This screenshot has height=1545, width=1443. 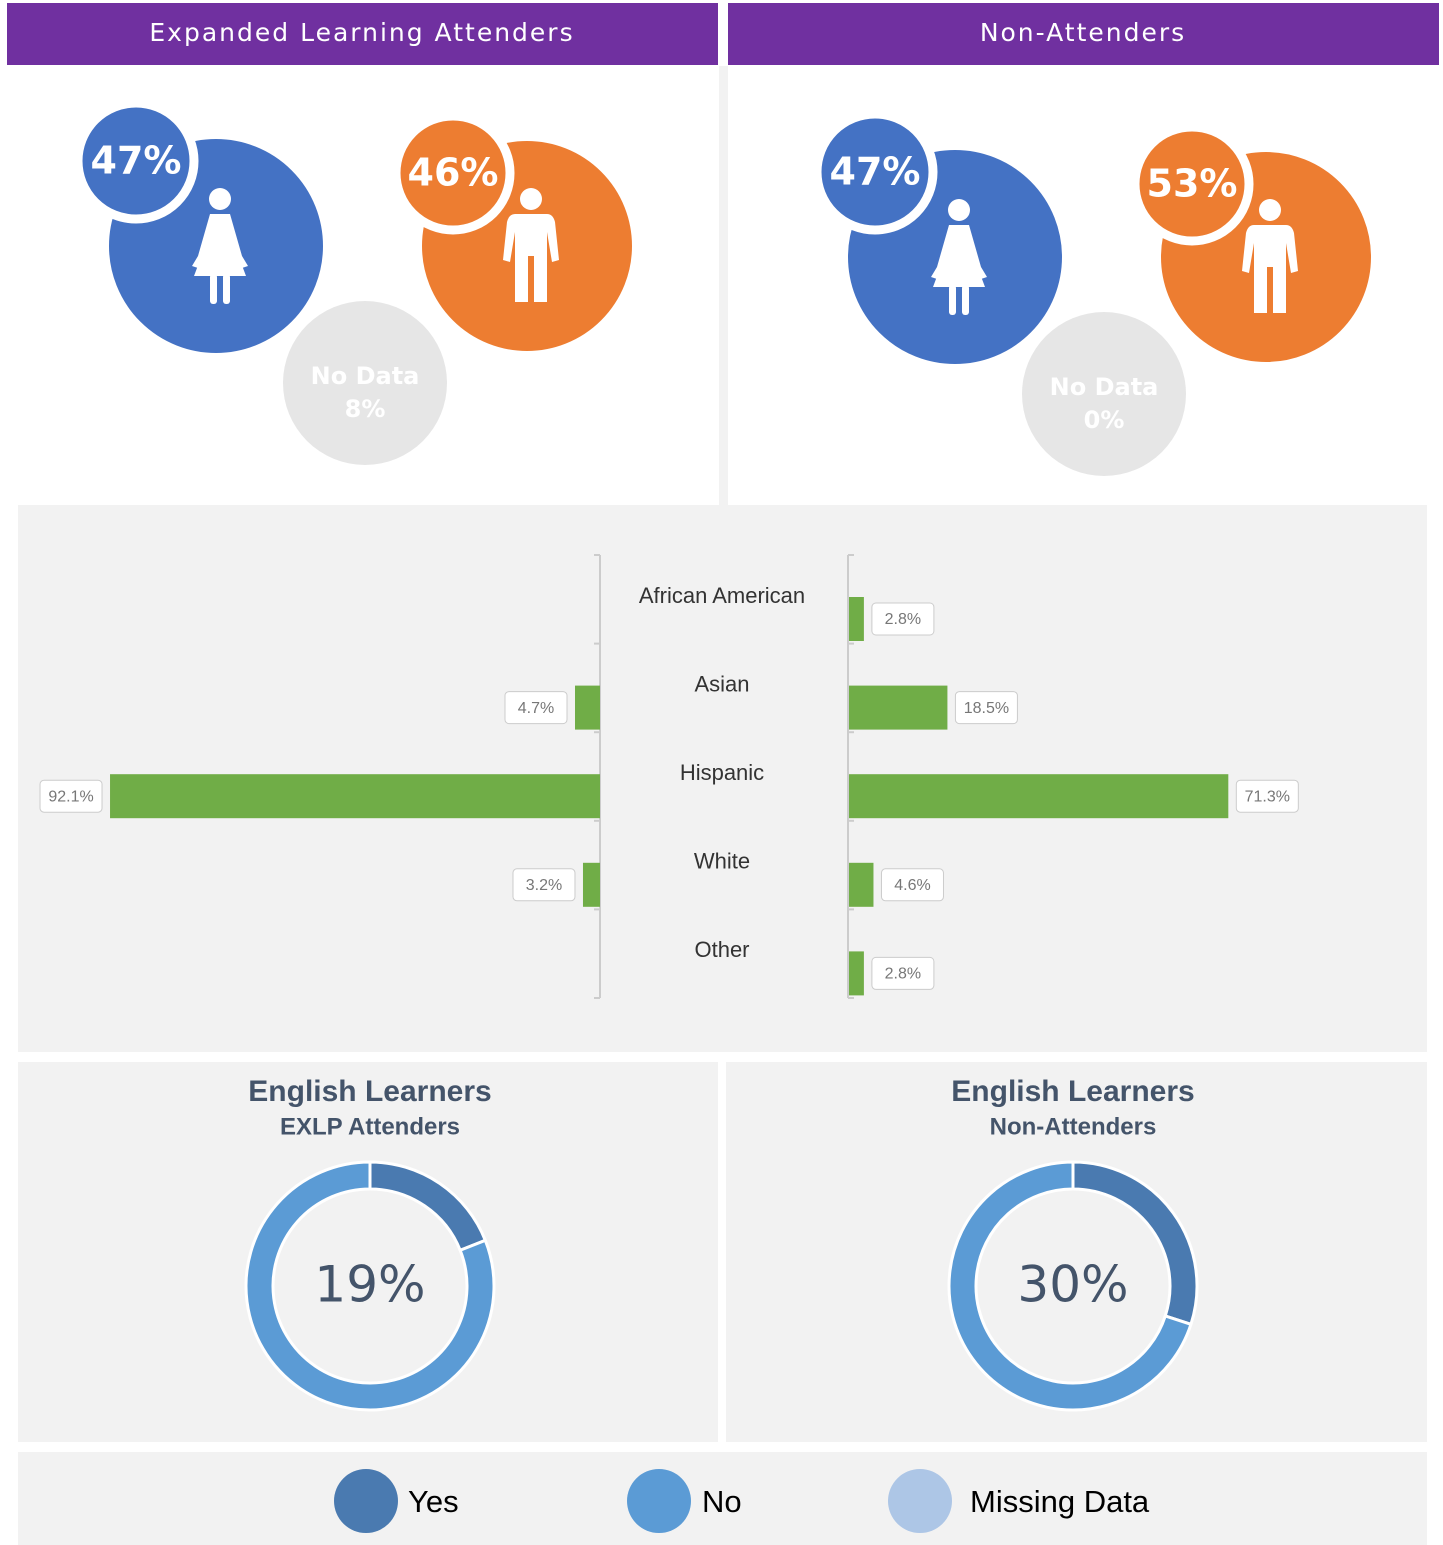 I want to click on value-label: 4.7%, so click(x=536, y=708).